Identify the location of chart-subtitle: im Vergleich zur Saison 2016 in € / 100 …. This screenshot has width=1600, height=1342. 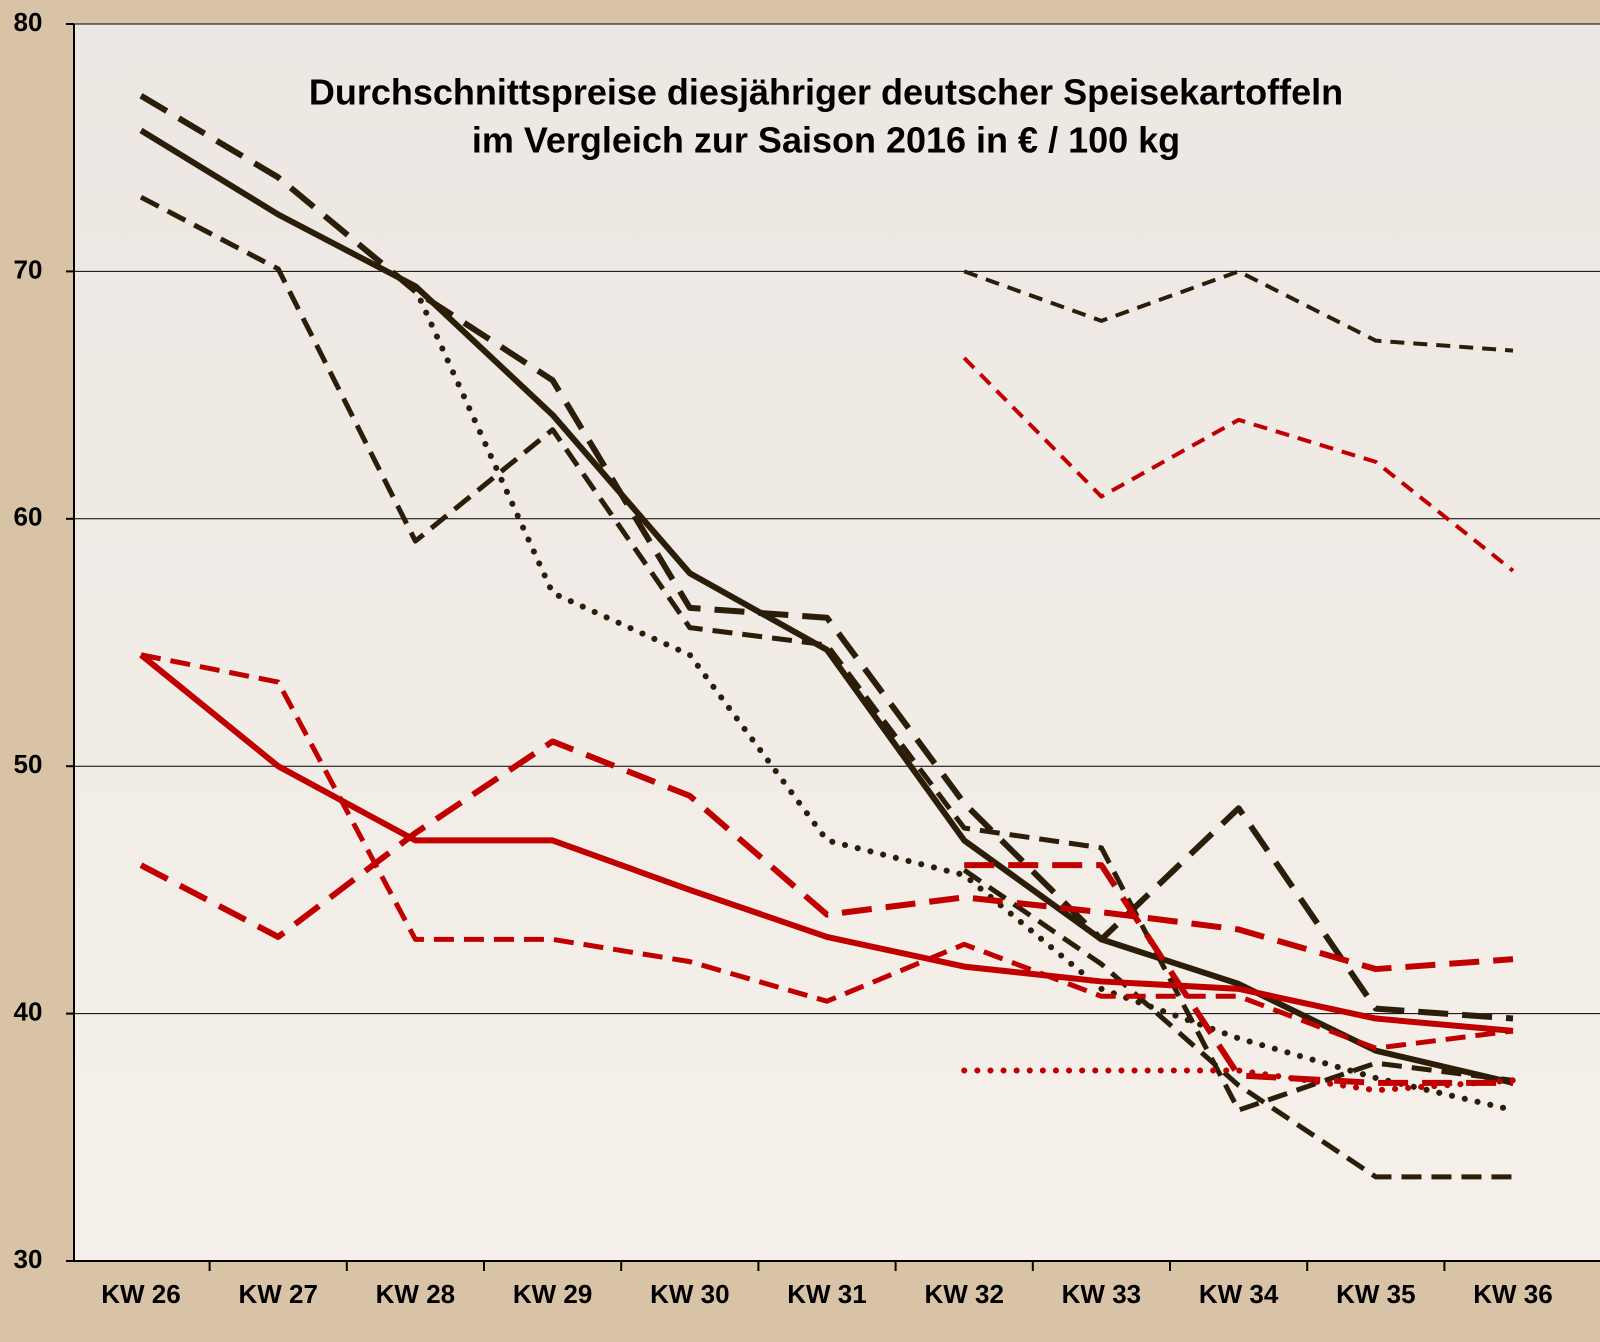
(826, 140).